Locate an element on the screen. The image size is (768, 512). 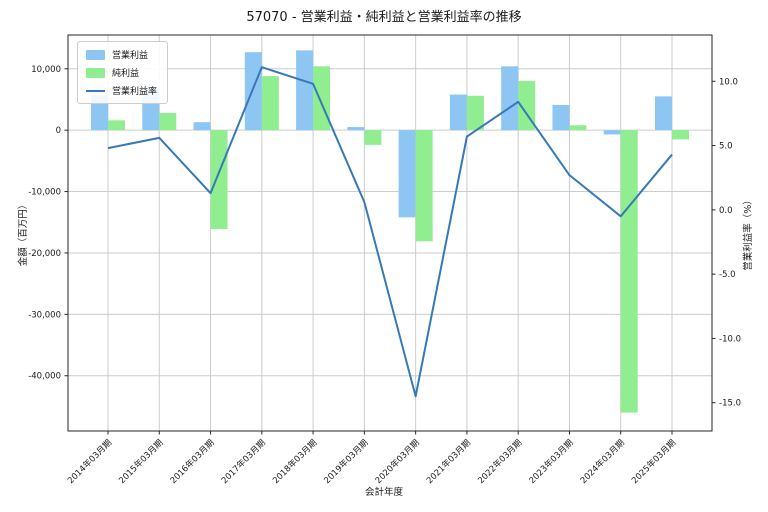
legend: 営業利益 純利益 営業利益率 is located at coordinates (123, 72).